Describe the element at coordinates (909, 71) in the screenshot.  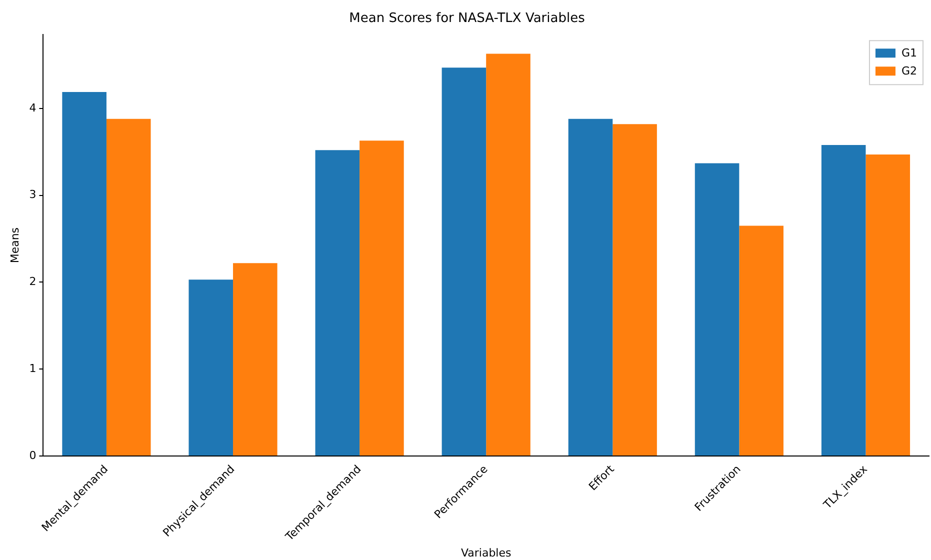
I see `legend-label: G2` at that location.